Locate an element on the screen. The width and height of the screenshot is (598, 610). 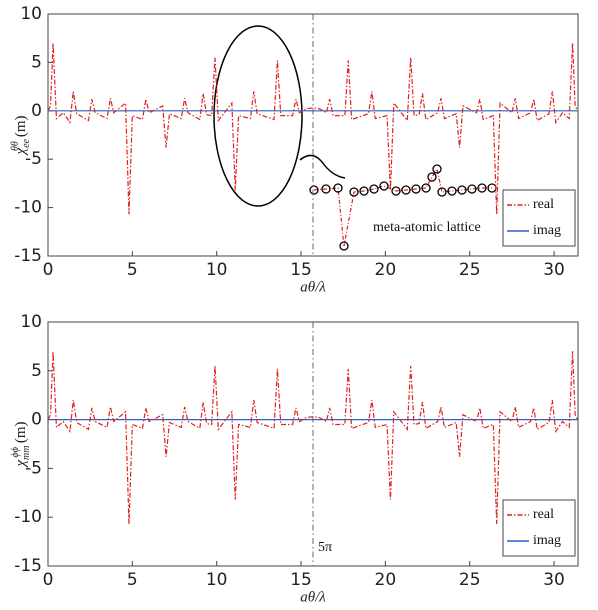
y-label-sub: mm is located at coordinates (26, 452).